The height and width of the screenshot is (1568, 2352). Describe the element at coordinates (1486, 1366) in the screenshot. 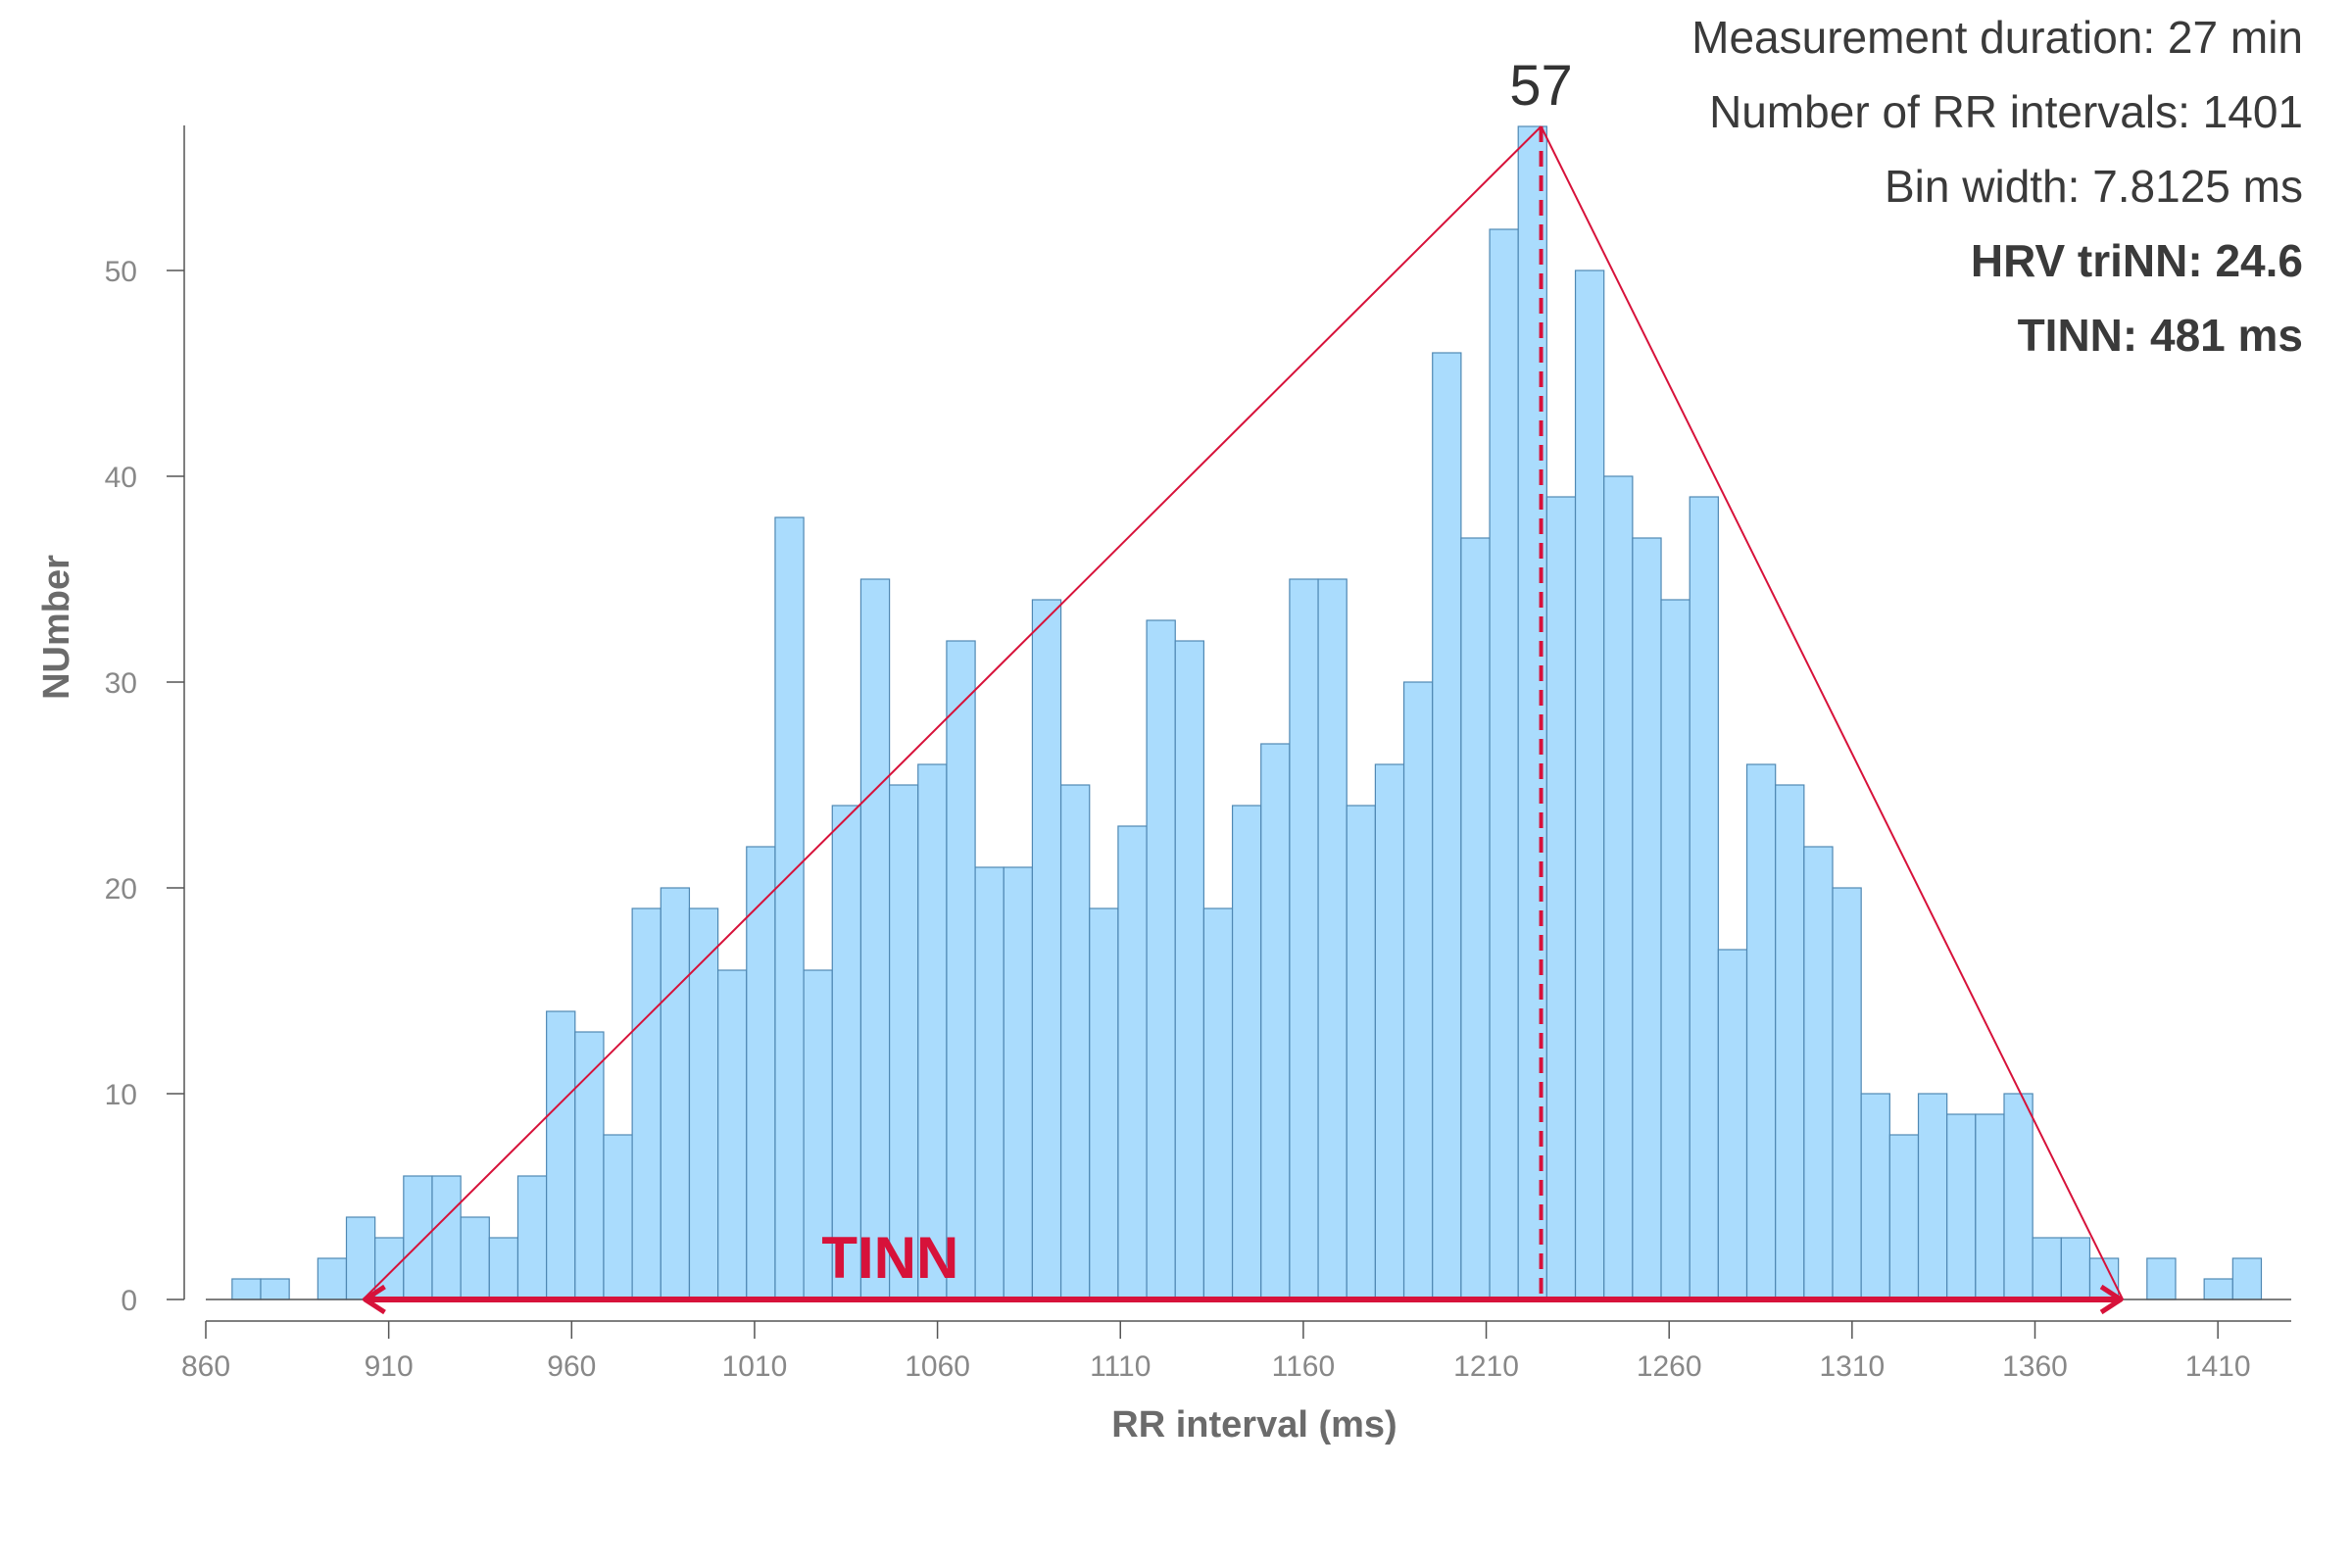

I see `x-tick-label: 1210` at that location.